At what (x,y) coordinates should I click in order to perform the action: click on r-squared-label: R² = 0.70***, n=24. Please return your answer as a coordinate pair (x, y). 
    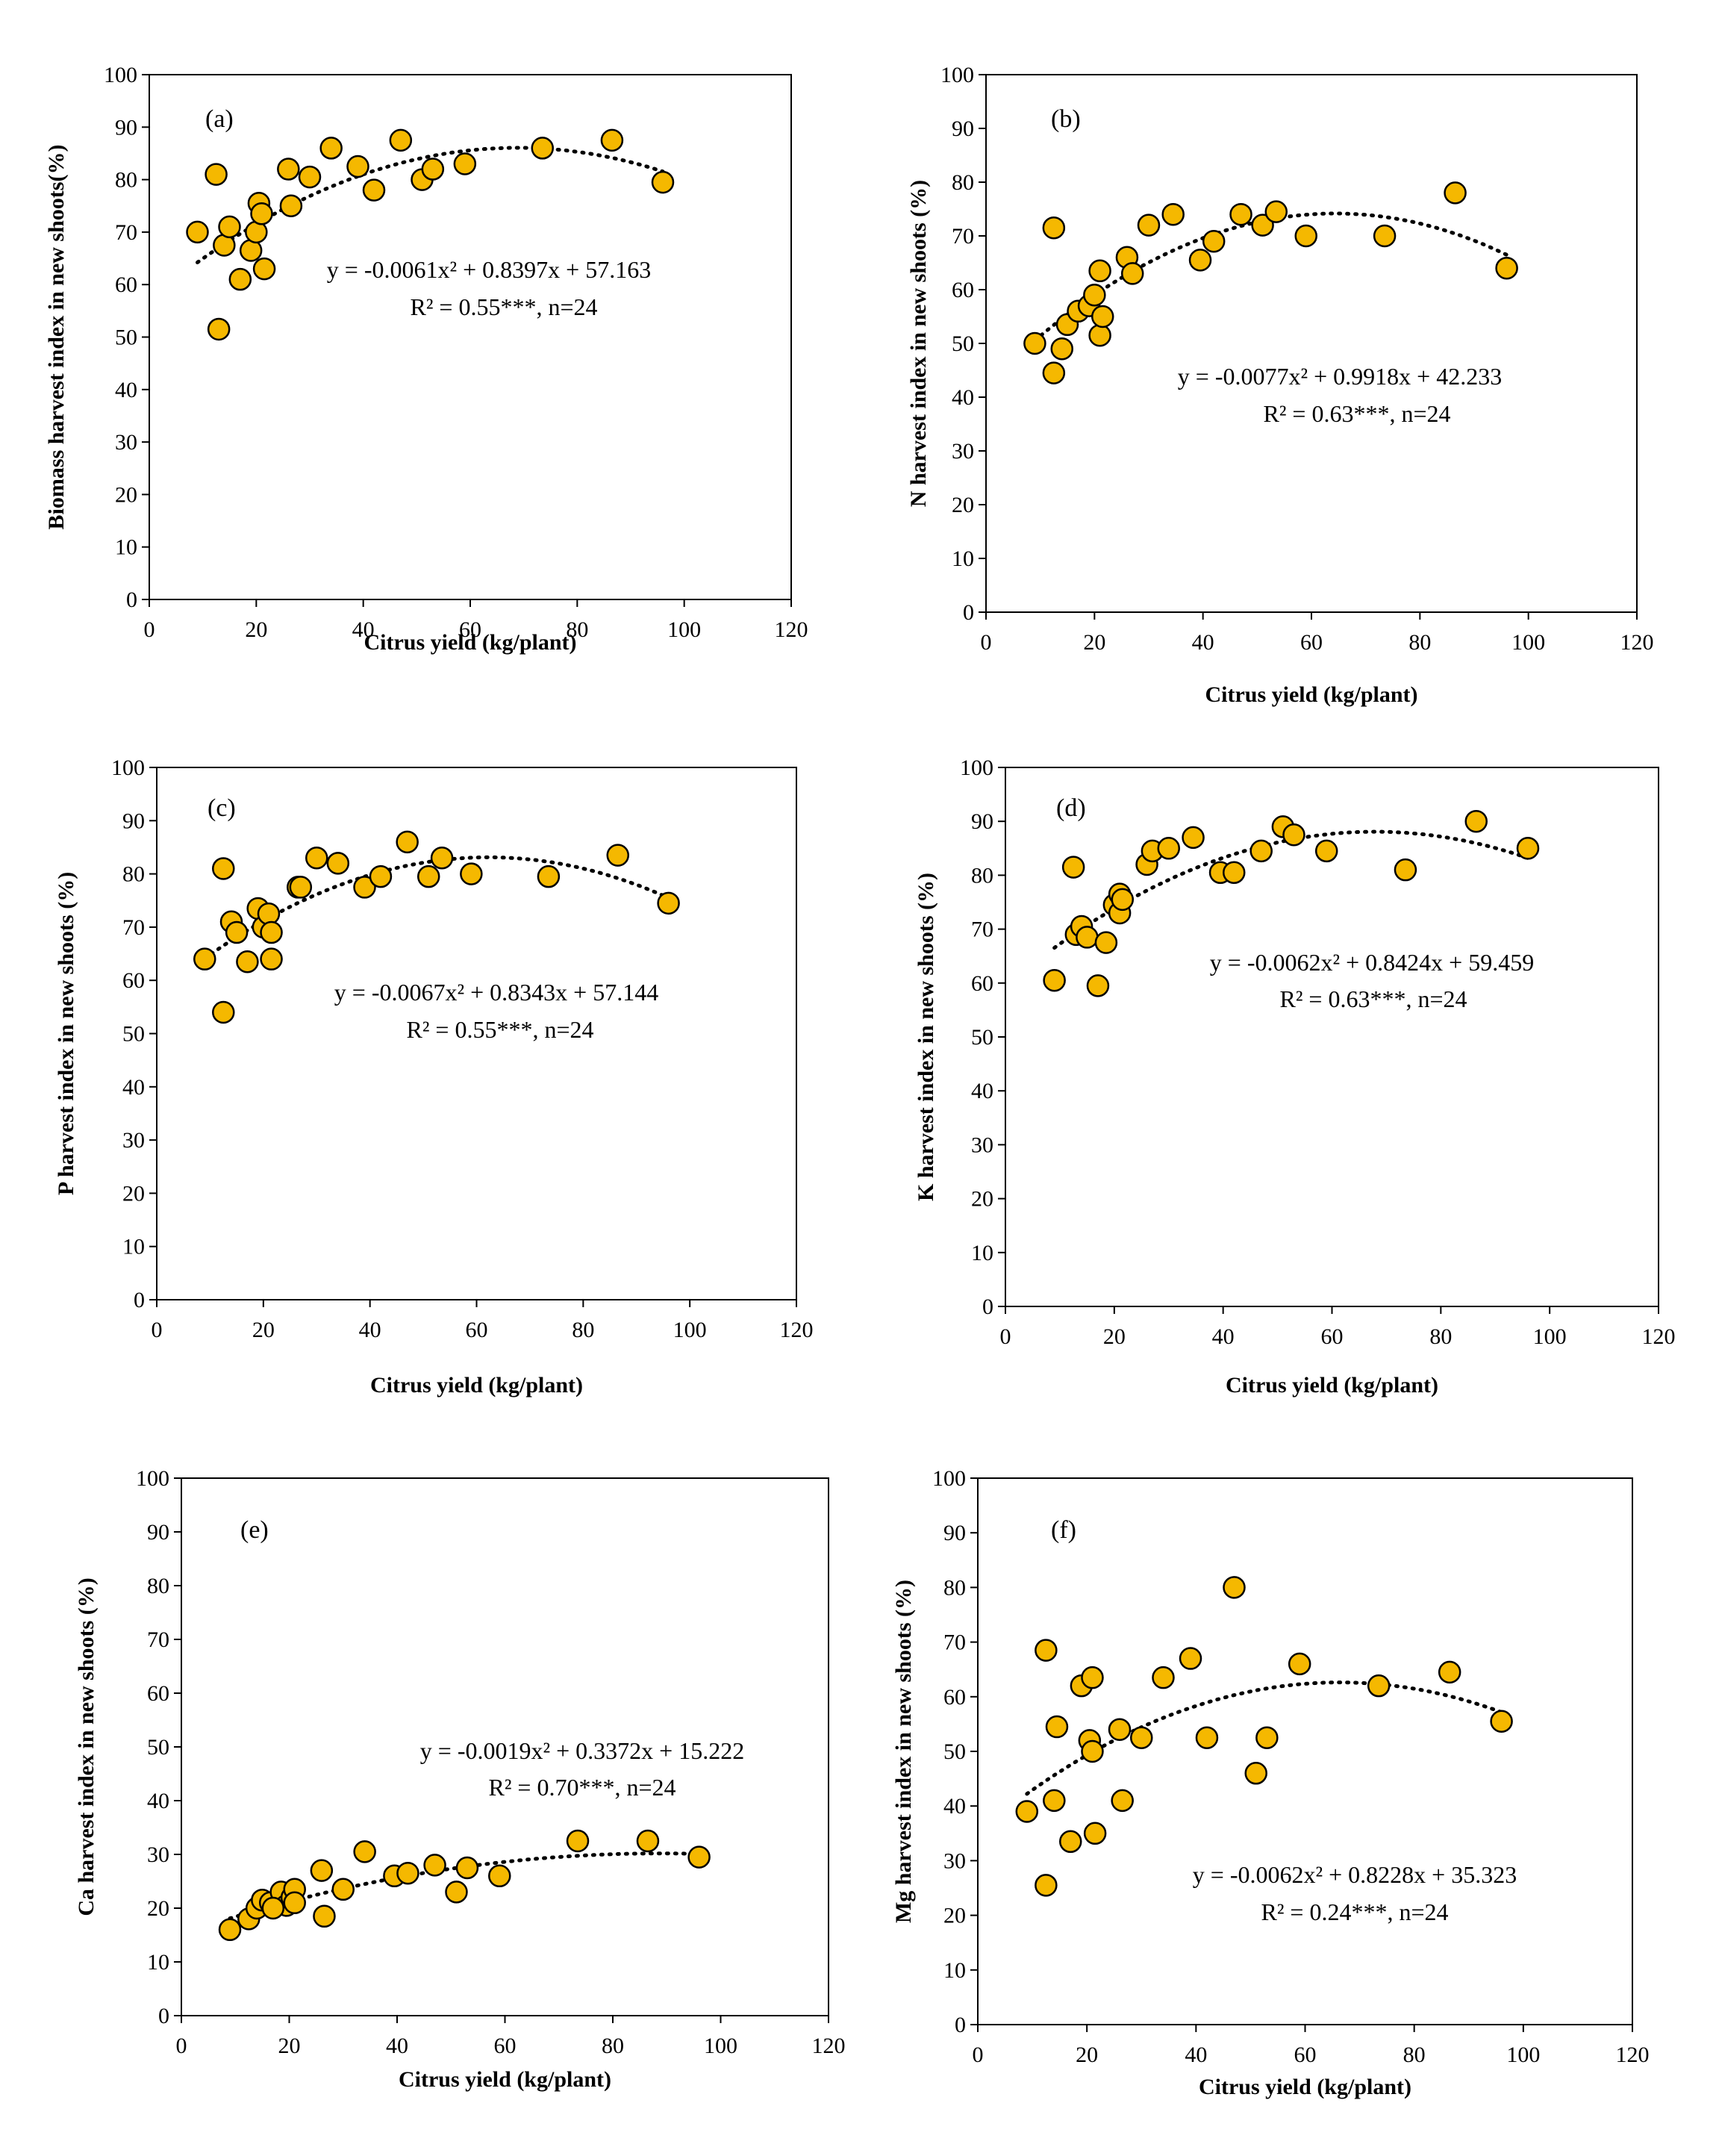
    Looking at the image, I should click on (582, 1787).